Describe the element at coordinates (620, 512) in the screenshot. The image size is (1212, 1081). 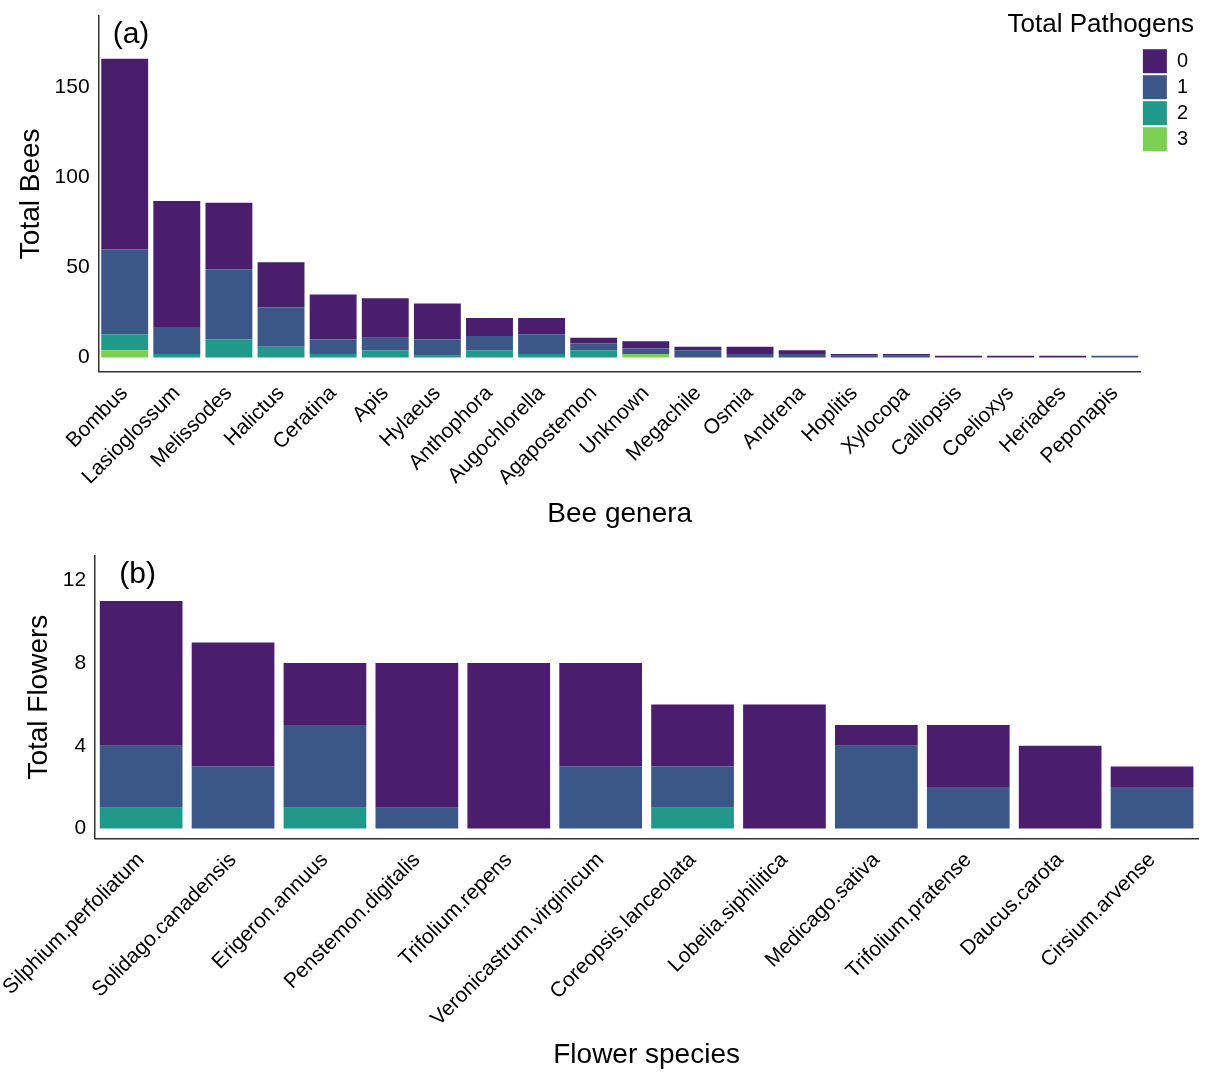
I see `x-axis-title: Bee genera` at that location.